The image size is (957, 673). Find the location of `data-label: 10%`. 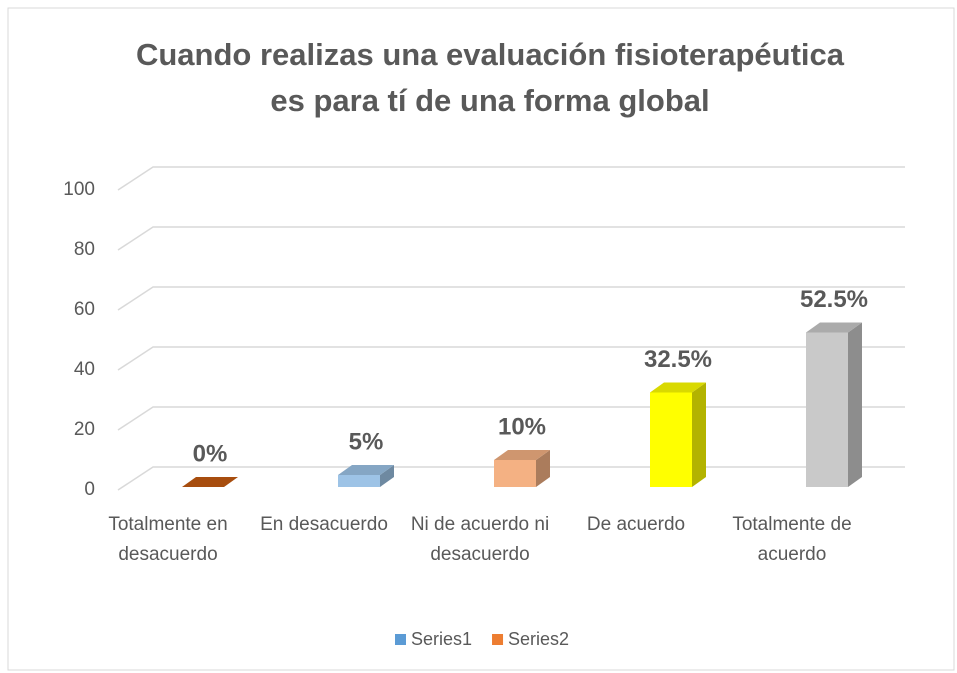

data-label: 10% is located at coordinates (522, 426).